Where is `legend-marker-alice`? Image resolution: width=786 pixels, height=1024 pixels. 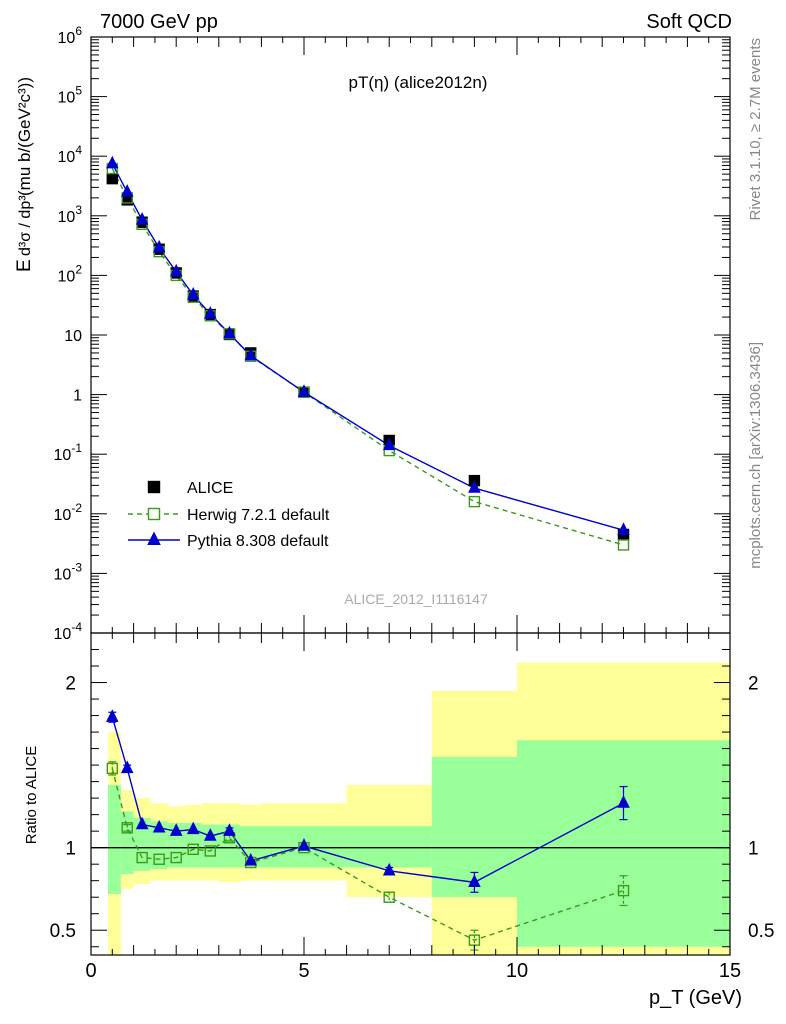
legend-marker-alice is located at coordinates (154, 487).